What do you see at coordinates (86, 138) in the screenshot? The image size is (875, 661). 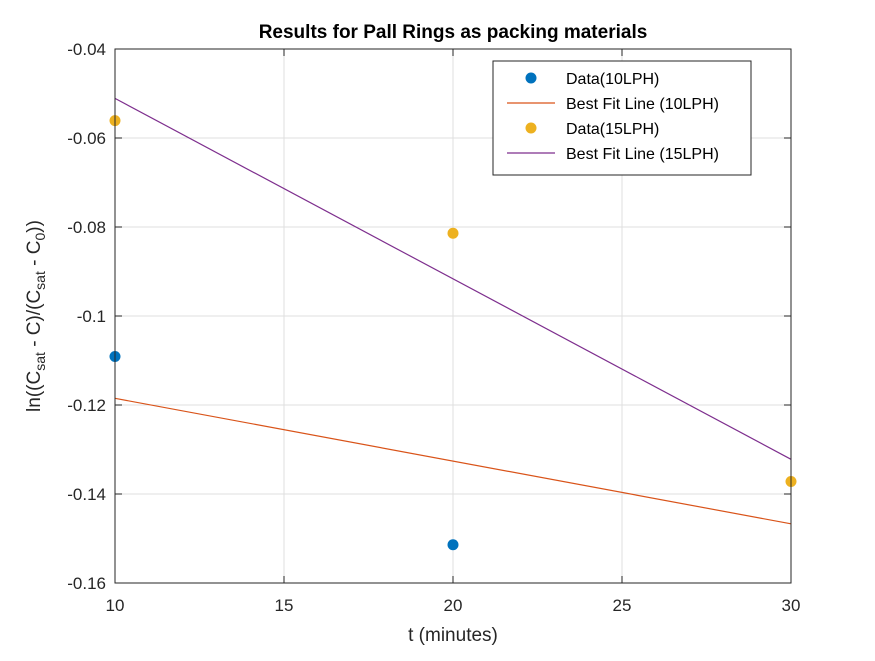 I see `y-tick-label: -0.06` at bounding box center [86, 138].